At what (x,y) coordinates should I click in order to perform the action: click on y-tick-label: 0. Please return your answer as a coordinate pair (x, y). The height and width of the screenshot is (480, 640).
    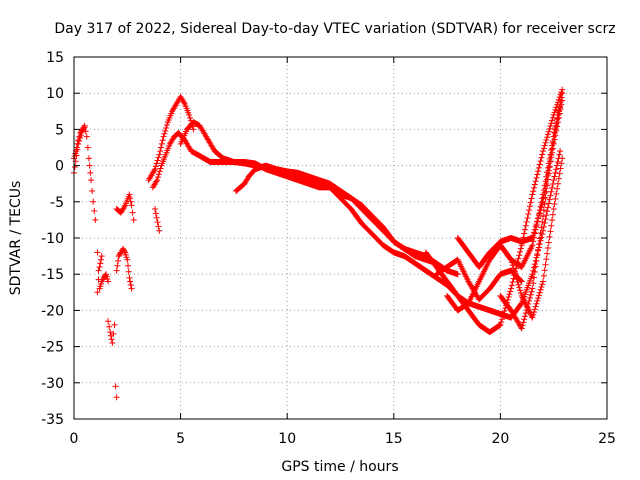
    Looking at the image, I should click on (59, 167).